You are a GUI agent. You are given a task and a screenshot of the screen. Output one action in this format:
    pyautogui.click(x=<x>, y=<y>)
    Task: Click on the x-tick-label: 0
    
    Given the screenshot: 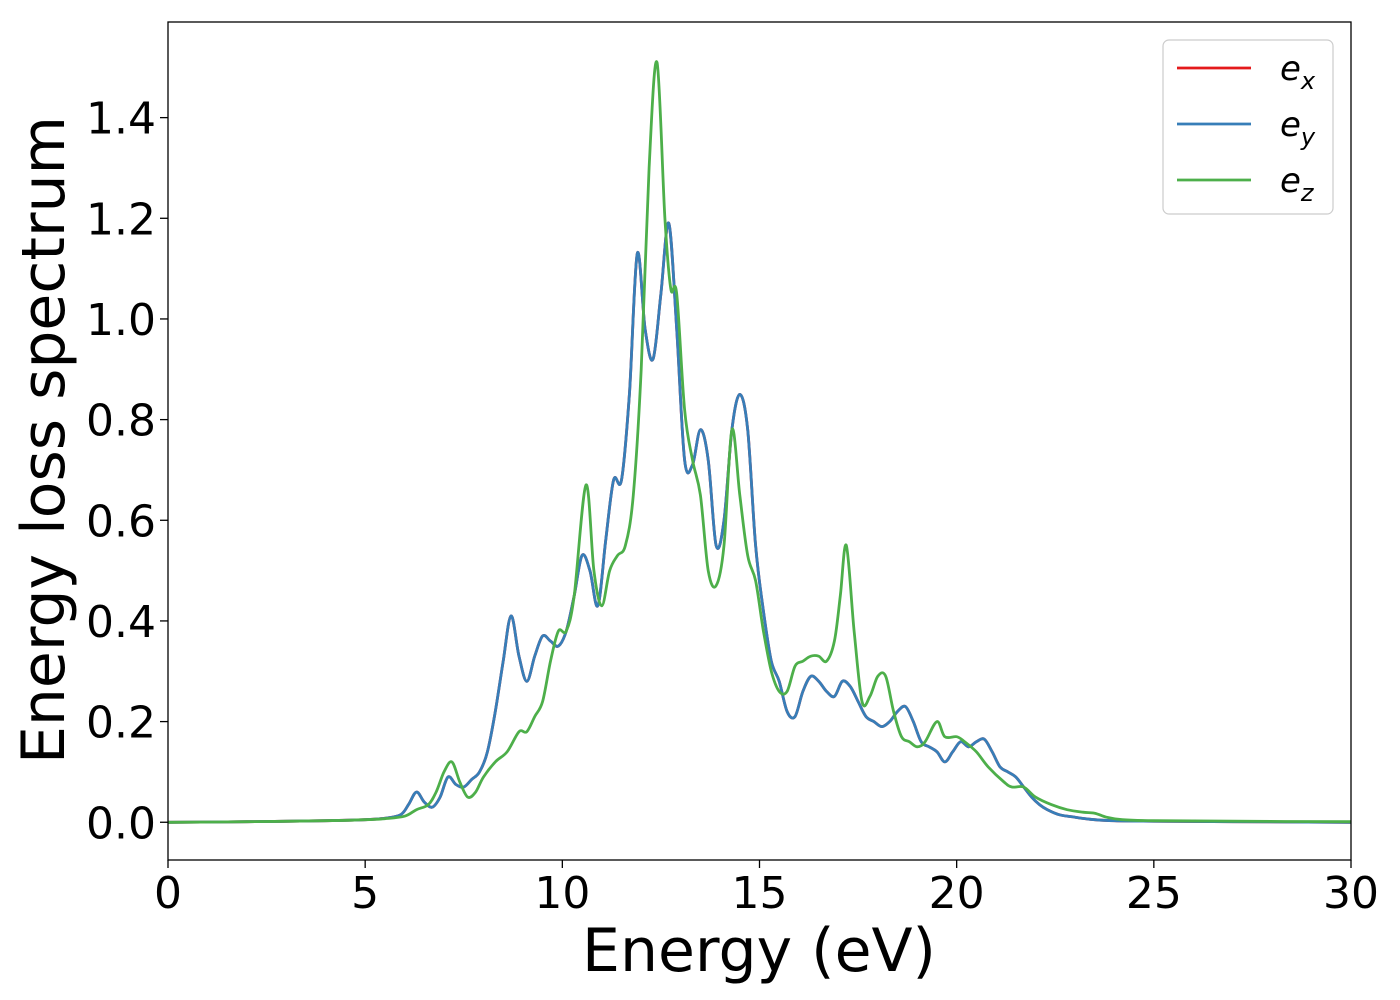 What is the action you would take?
    pyautogui.click(x=168, y=893)
    